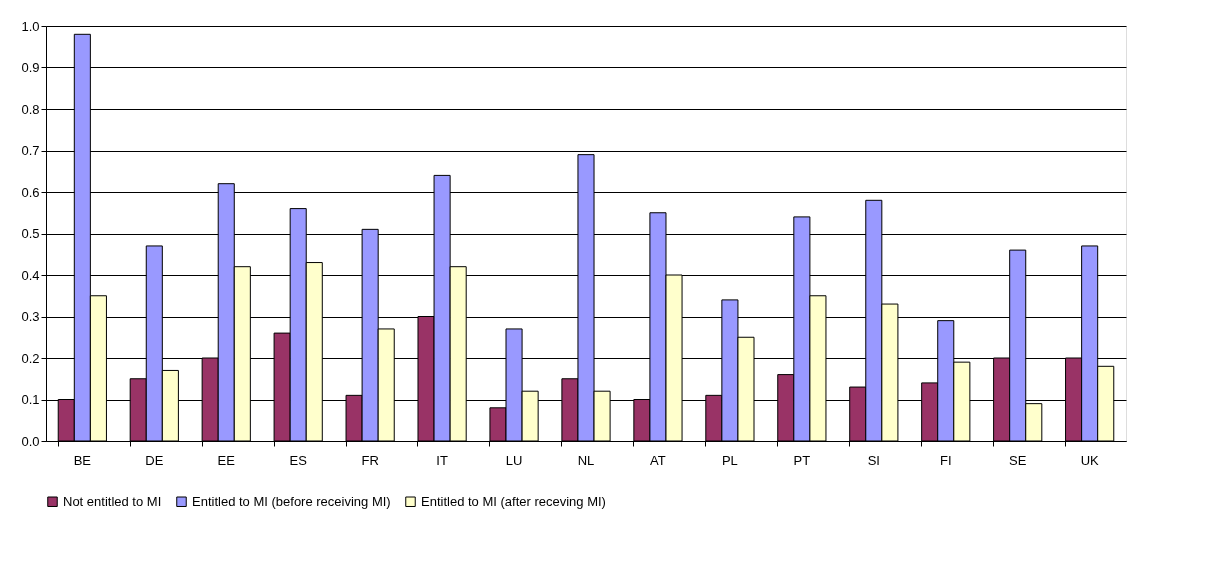 This screenshot has width=1213, height=564. Describe the element at coordinates (30, 316) in the screenshot. I see `y-tick-label: 0.3` at that location.